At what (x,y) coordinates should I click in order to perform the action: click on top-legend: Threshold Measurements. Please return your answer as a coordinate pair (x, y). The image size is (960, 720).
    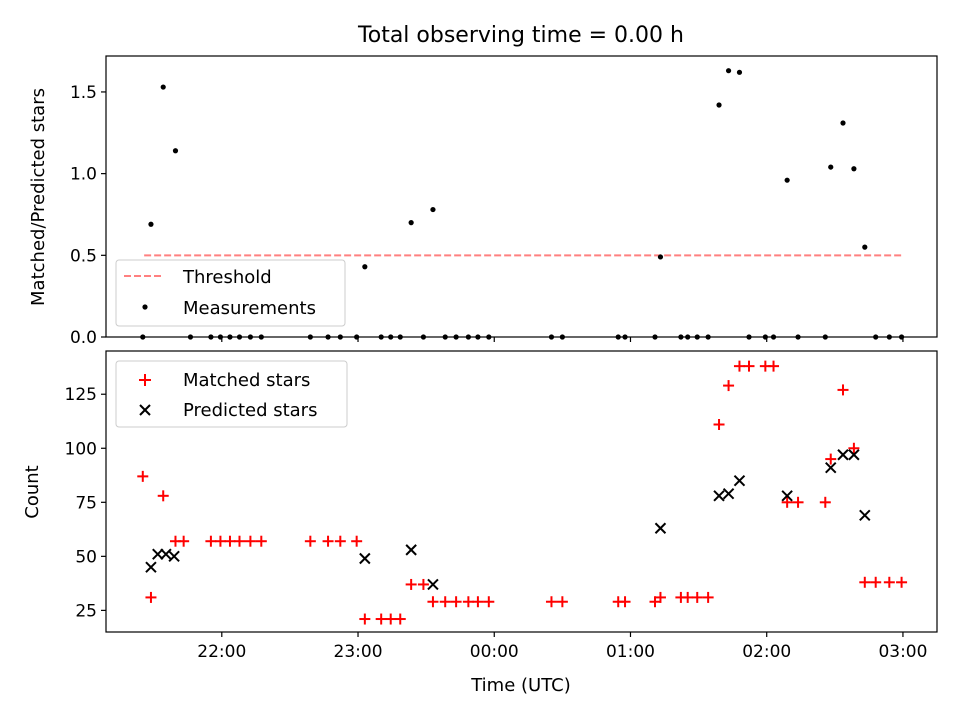
    Looking at the image, I should click on (230, 293).